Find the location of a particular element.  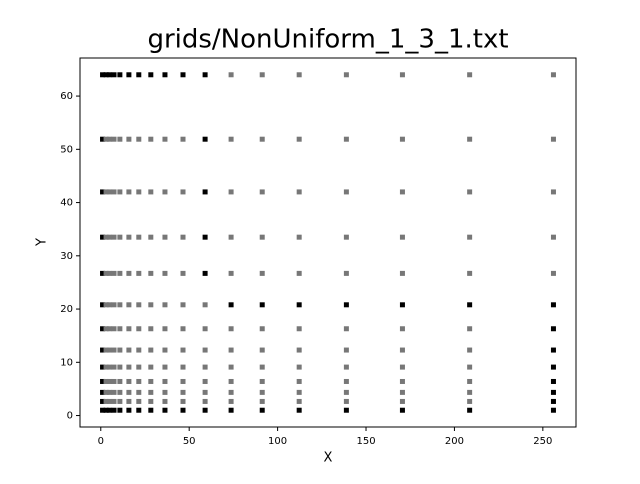

x-axis-label: X is located at coordinates (328, 458).